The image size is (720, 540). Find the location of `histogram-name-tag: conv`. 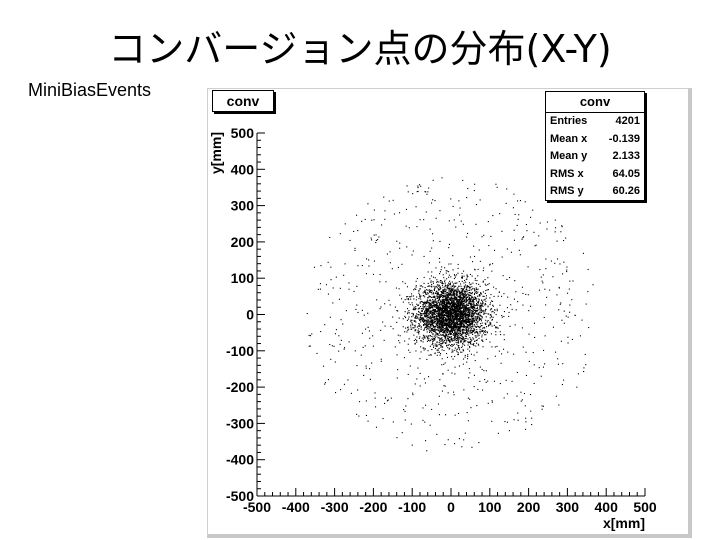

histogram-name-tag: conv is located at coordinates (243, 101).